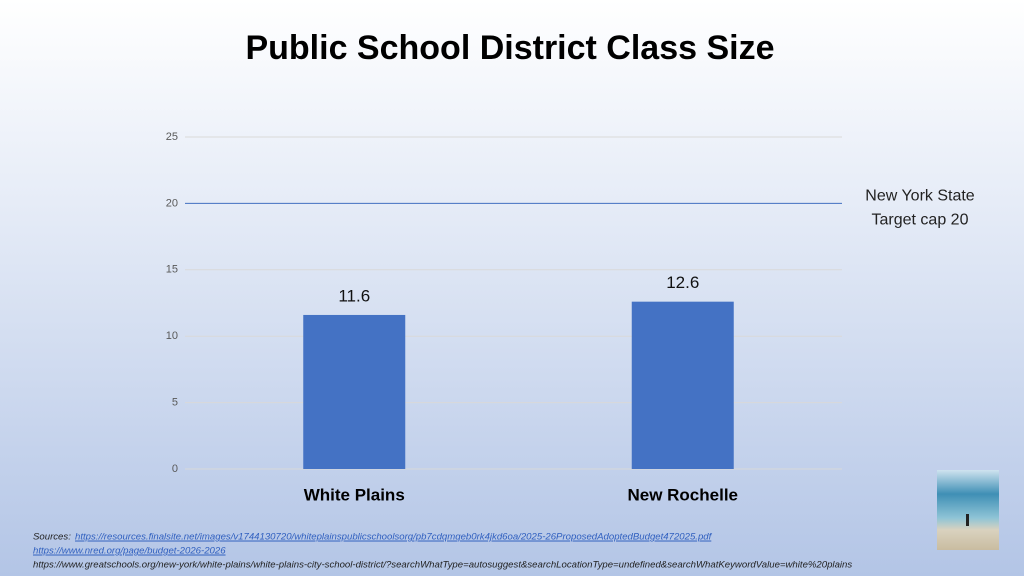  I want to click on y-tick-label: 15, so click(172, 270).